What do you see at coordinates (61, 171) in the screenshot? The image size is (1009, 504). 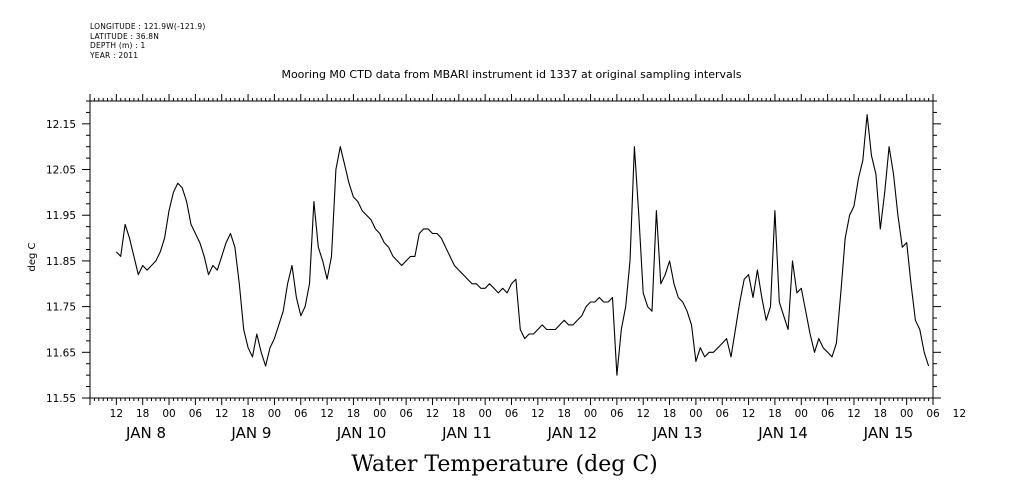 I see `y-tick-label: 12.05` at bounding box center [61, 171].